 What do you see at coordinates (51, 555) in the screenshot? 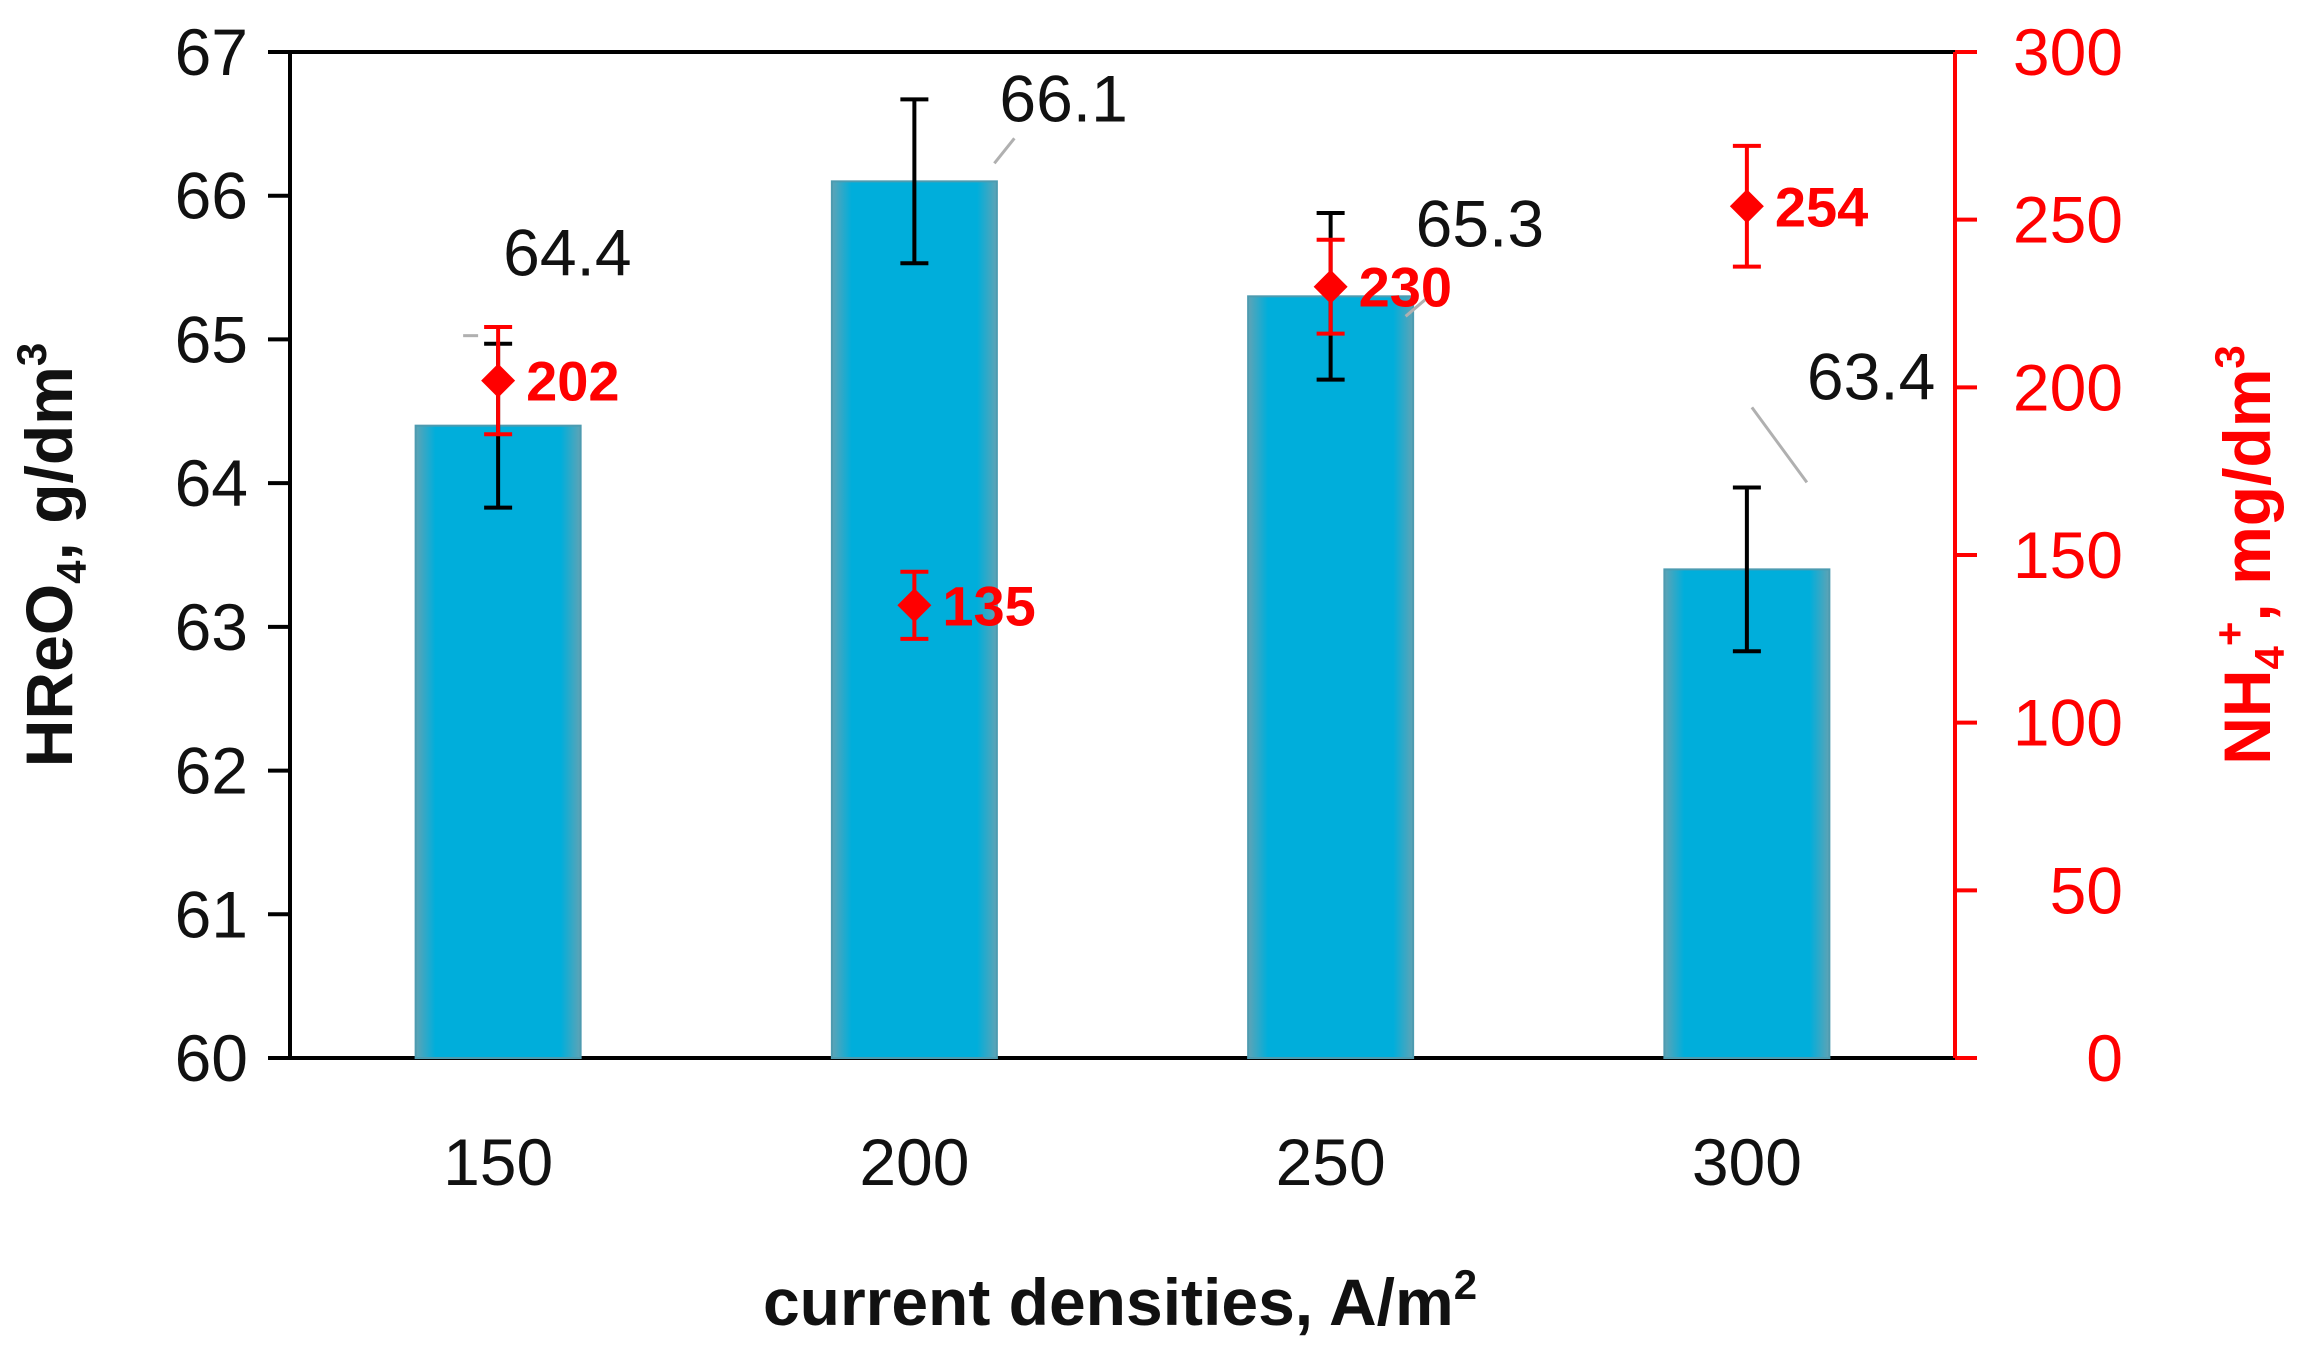
I see `y-axis-left-title: HReO4, g/dm3` at bounding box center [51, 555].